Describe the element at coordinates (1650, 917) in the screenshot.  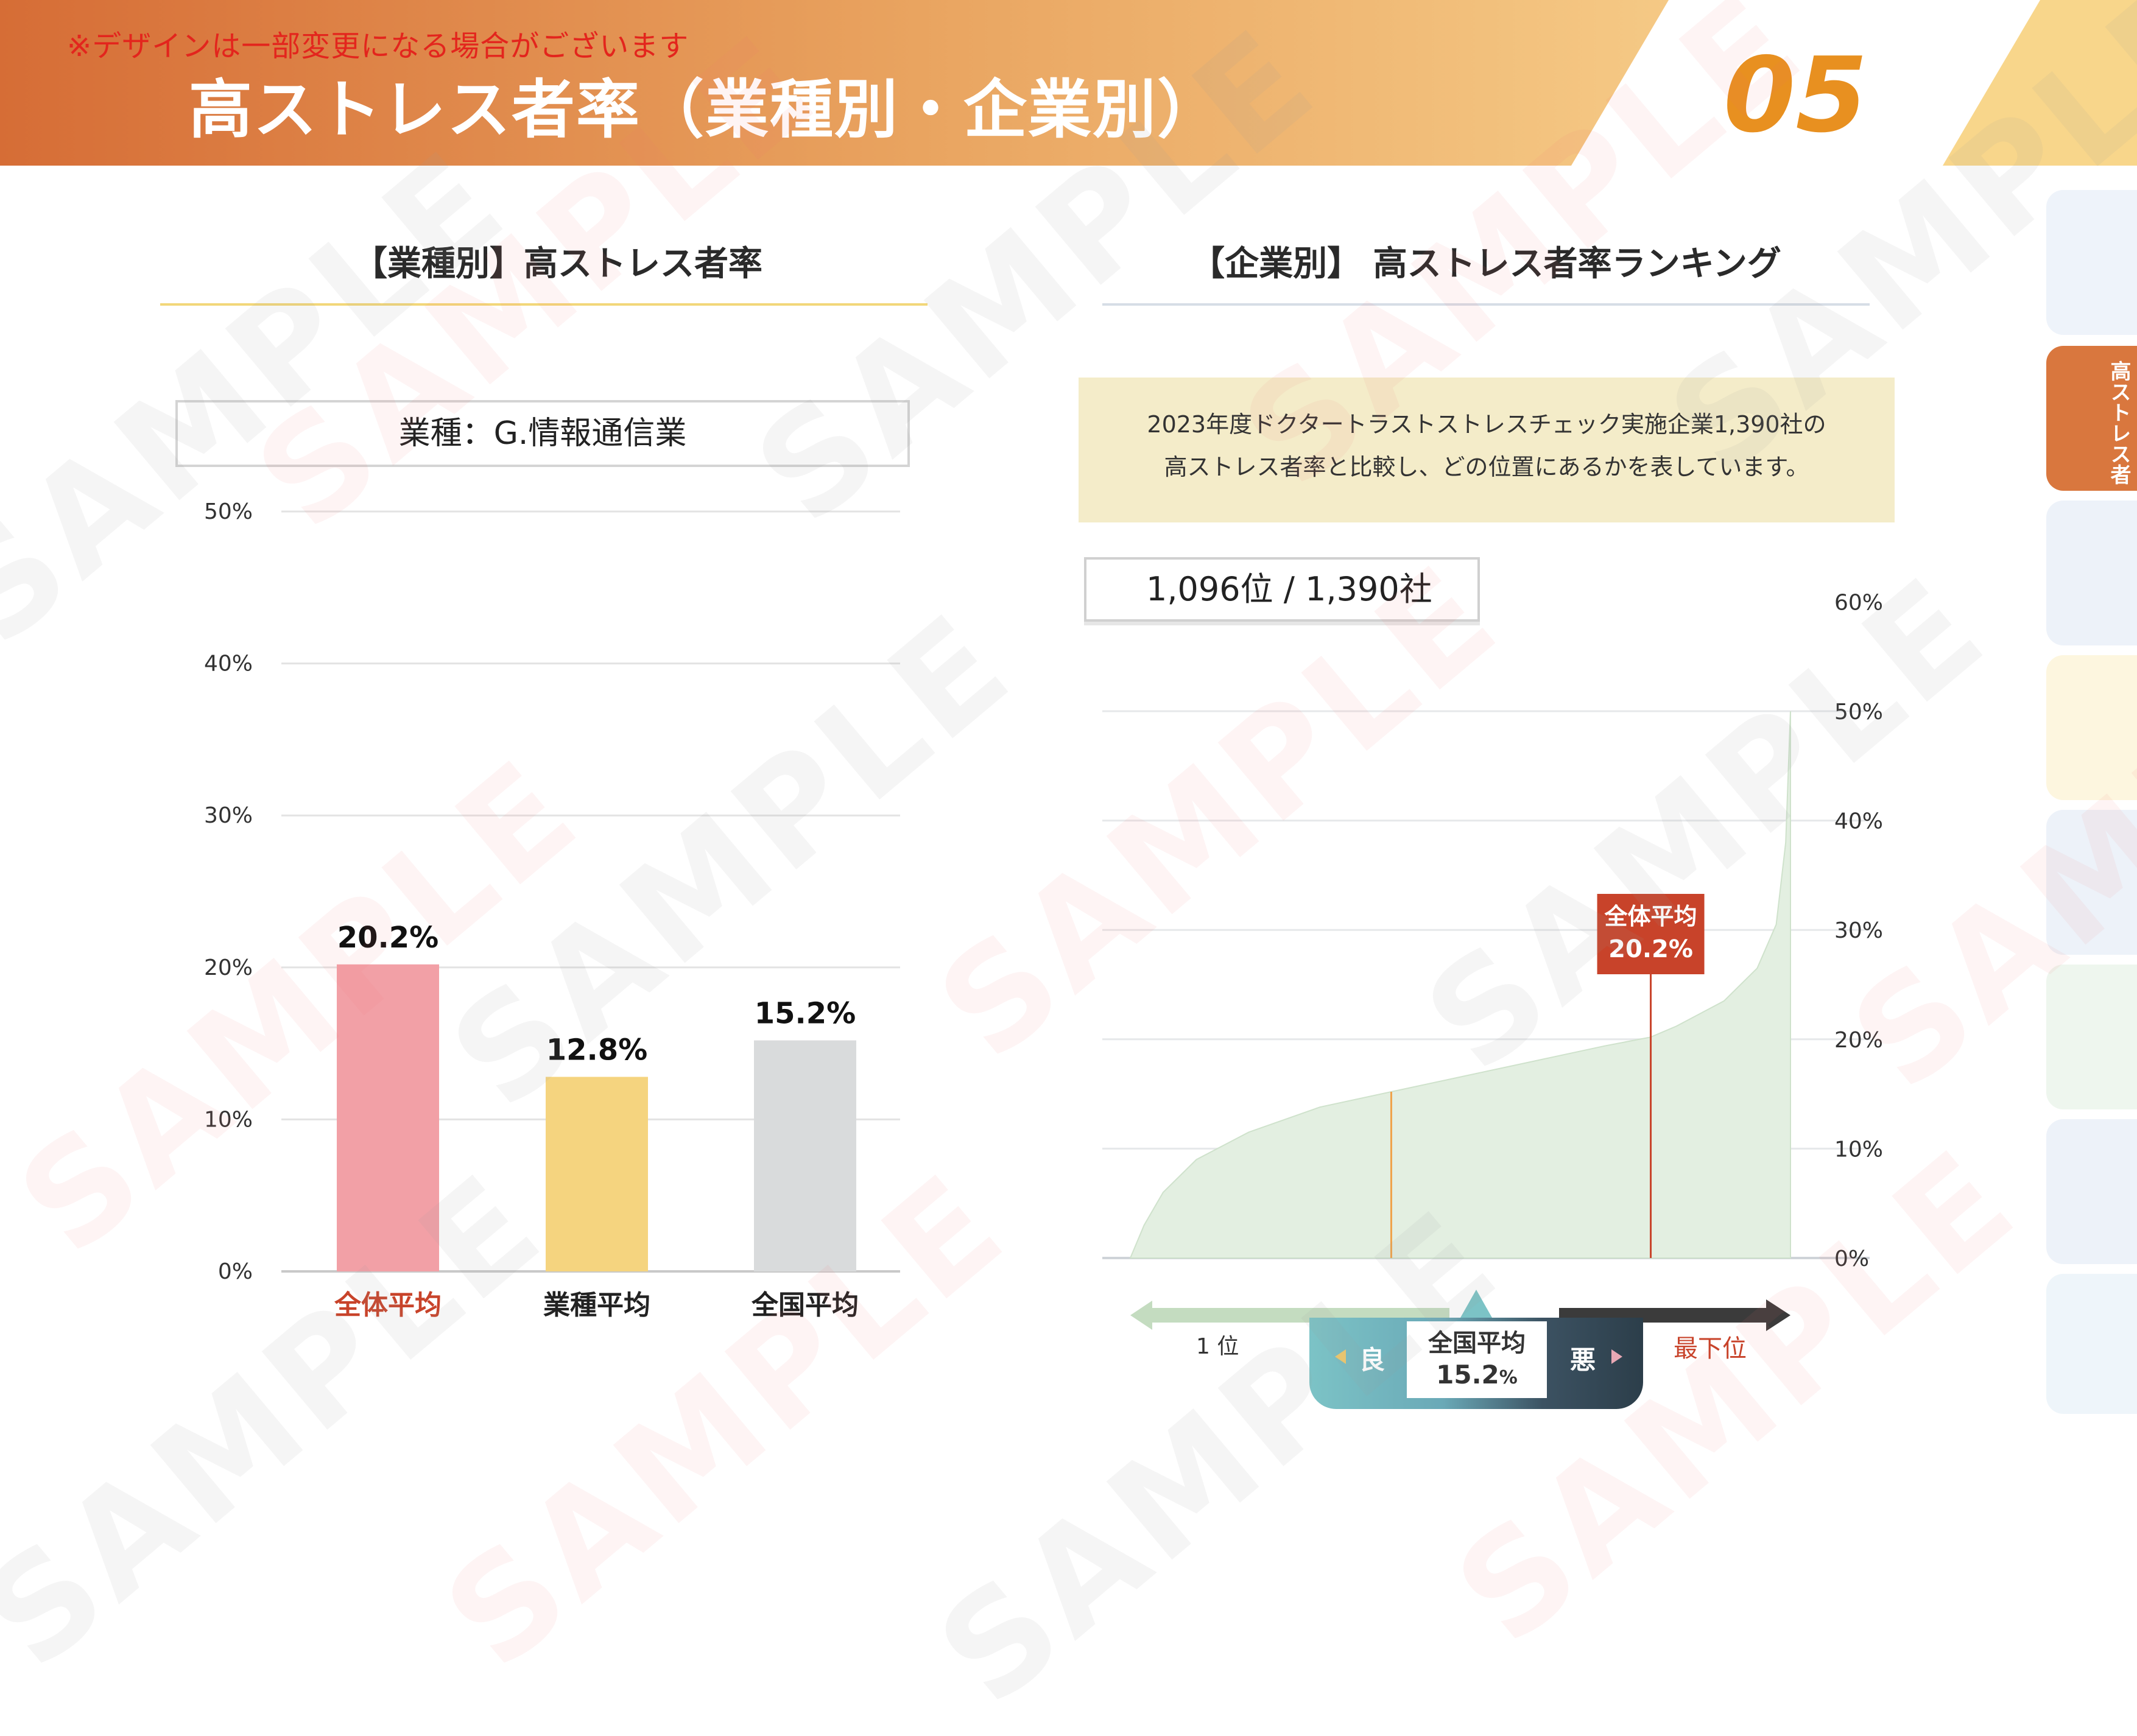
I see `overall-average-callout-label: 全体平均` at that location.